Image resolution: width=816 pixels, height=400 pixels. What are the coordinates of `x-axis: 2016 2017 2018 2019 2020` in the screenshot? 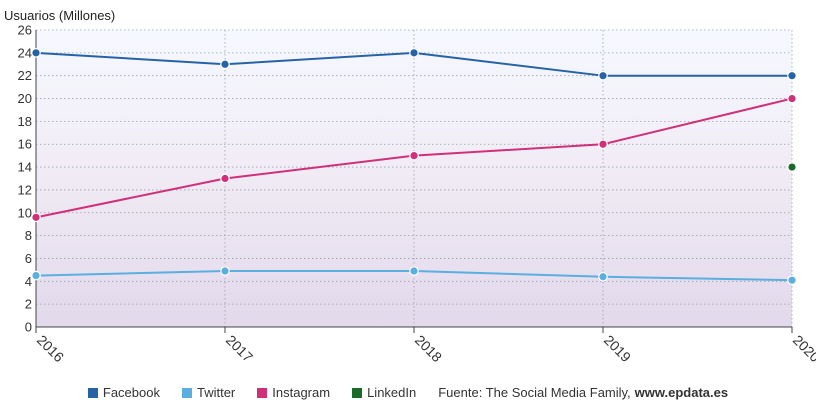 It's located at (425, 345).